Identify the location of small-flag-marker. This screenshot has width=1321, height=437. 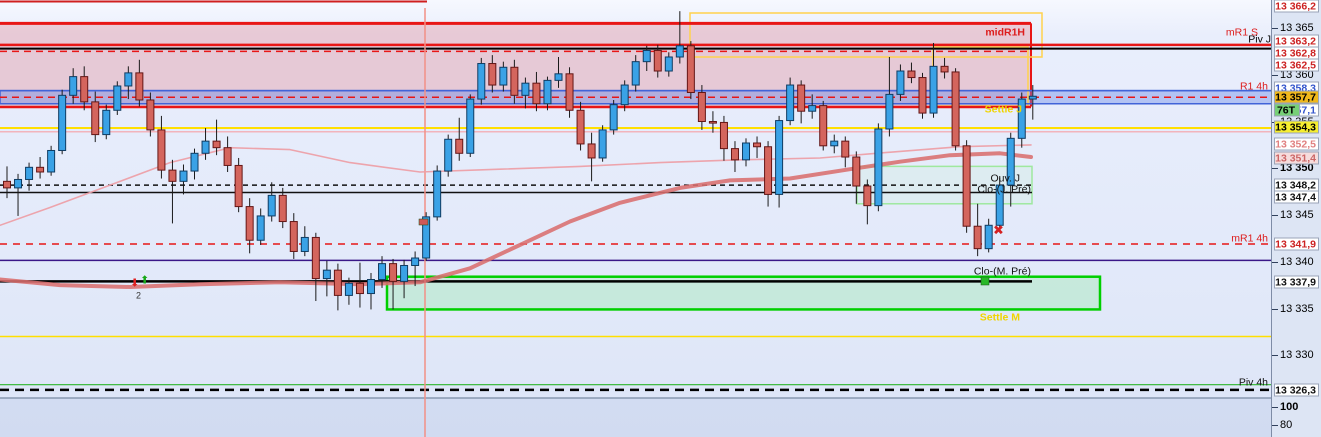
(423, 222).